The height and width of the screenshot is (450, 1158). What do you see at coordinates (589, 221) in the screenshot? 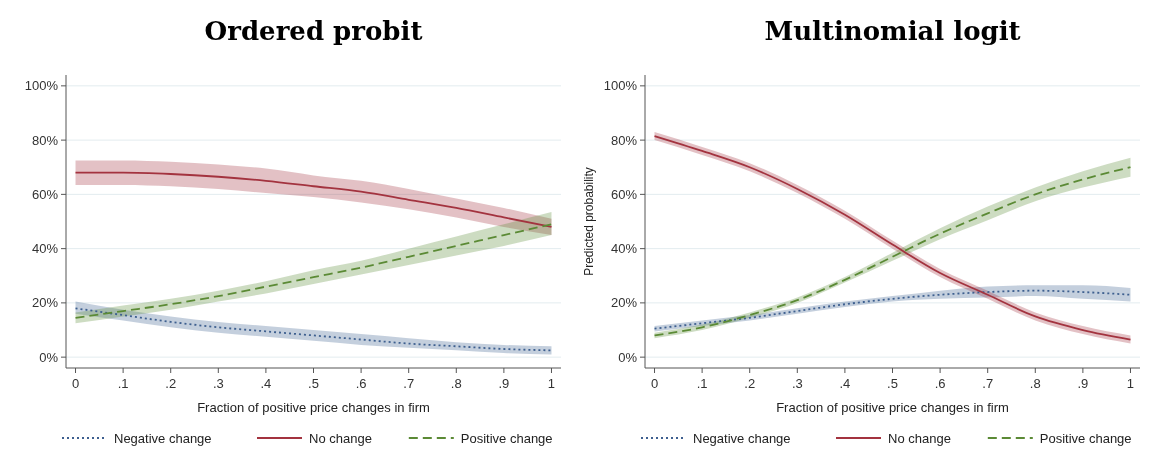
I see `y-axis-title: Predicted probability` at bounding box center [589, 221].